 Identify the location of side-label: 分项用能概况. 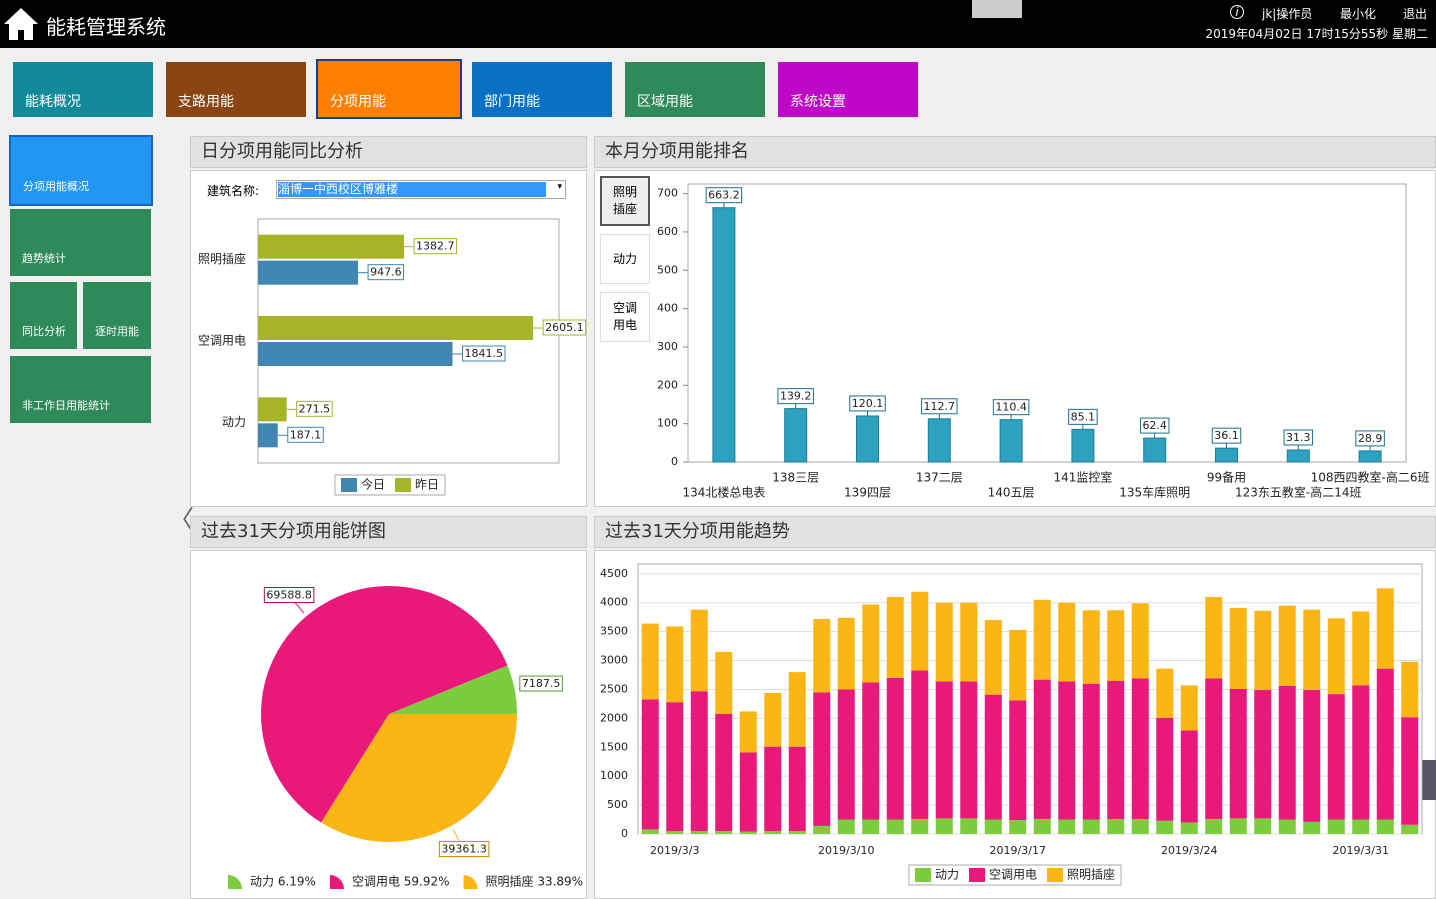
(56, 186).